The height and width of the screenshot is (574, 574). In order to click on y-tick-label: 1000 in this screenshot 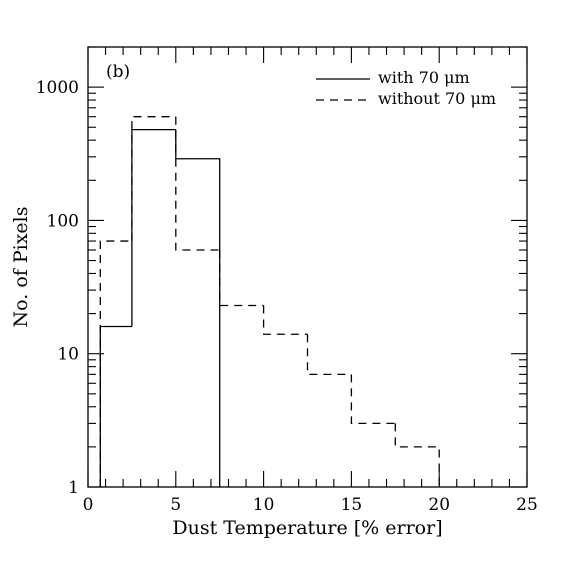, I will do `click(57, 88)`.